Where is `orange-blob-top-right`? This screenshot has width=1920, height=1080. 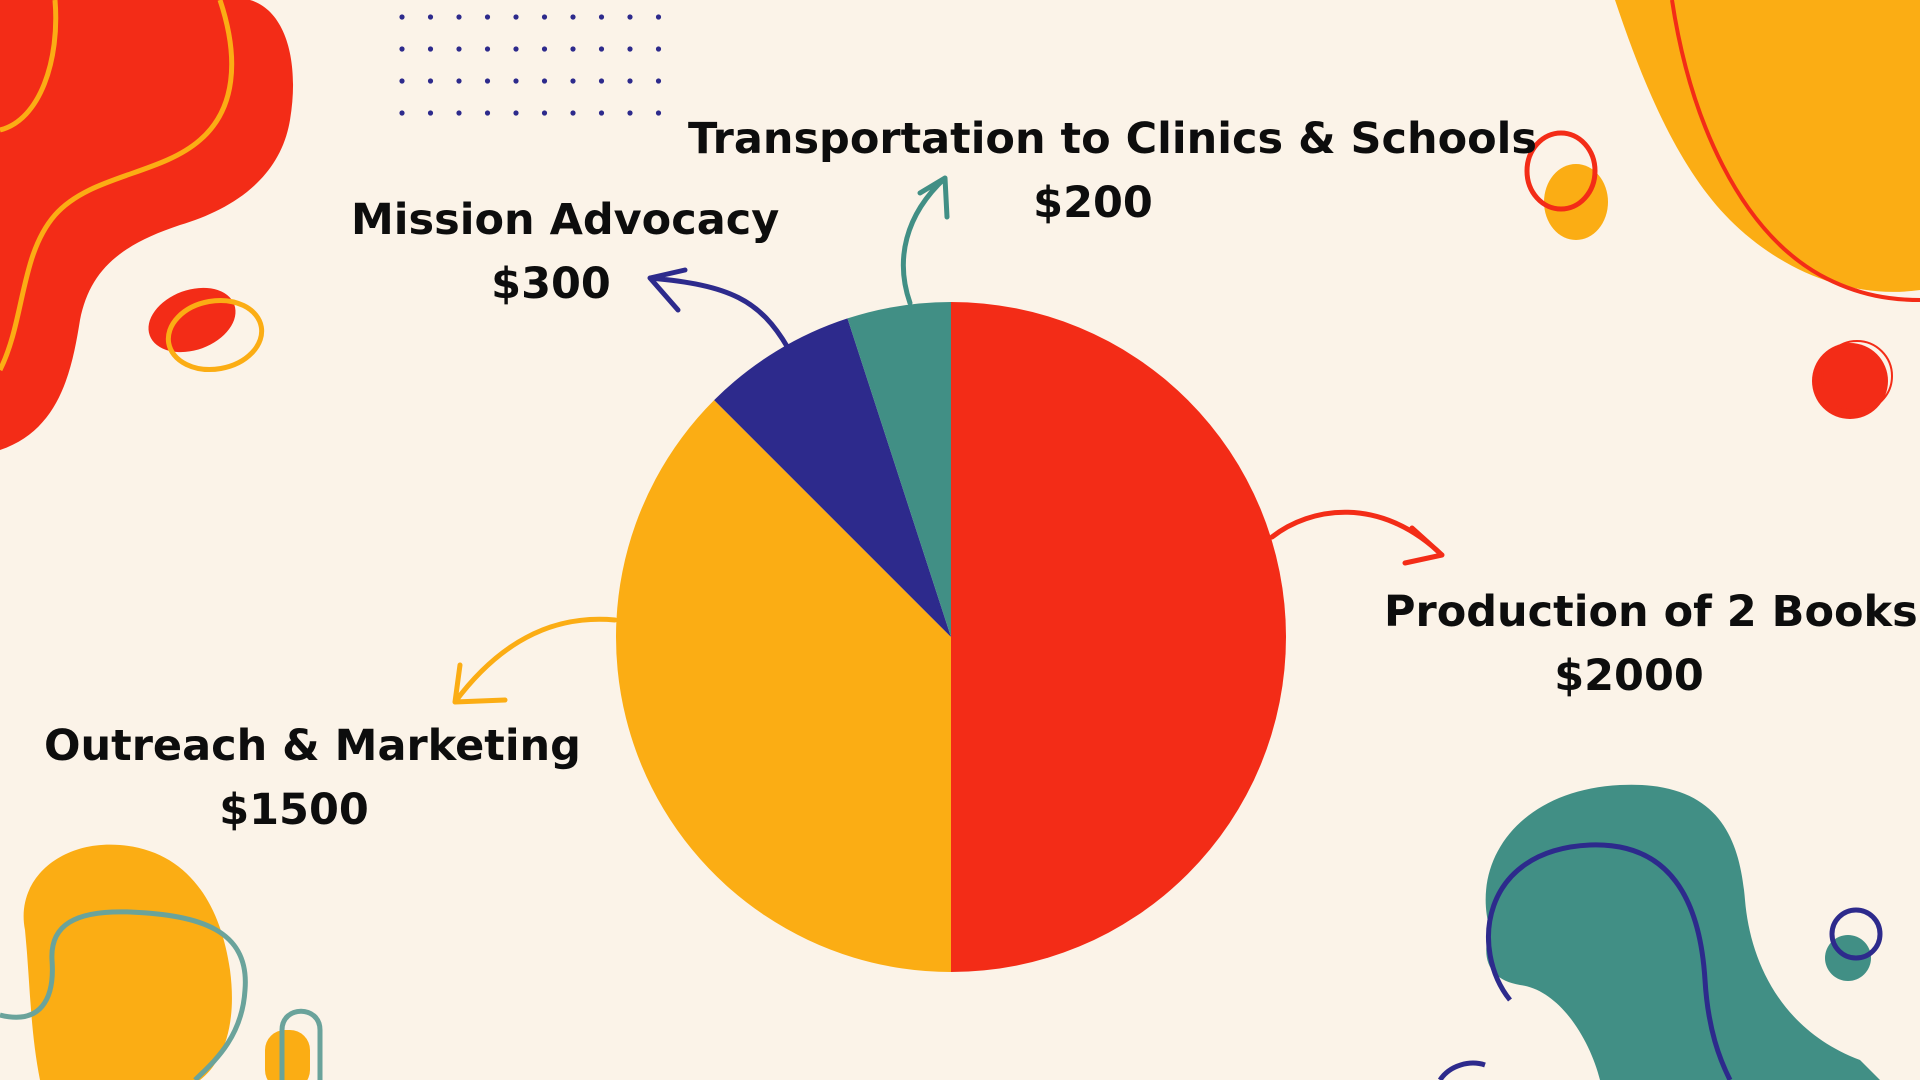
orange-blob-top-right is located at coordinates (1767, 146).